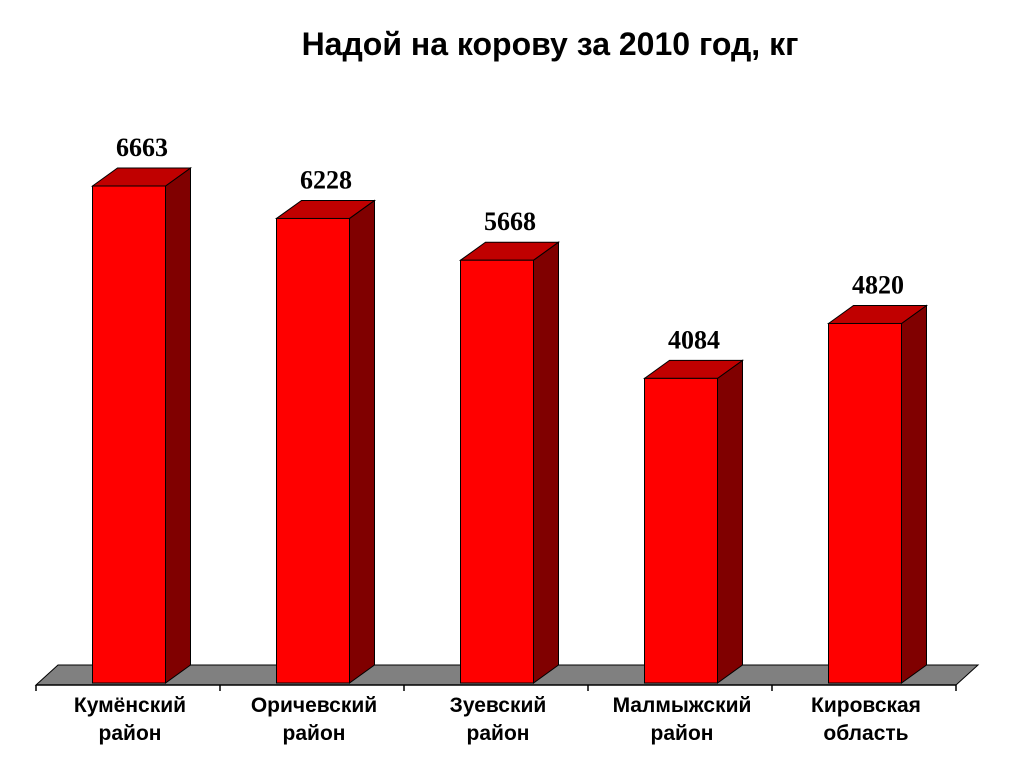 The height and width of the screenshot is (768, 1024). I want to click on data-label: 6228, so click(326, 179).